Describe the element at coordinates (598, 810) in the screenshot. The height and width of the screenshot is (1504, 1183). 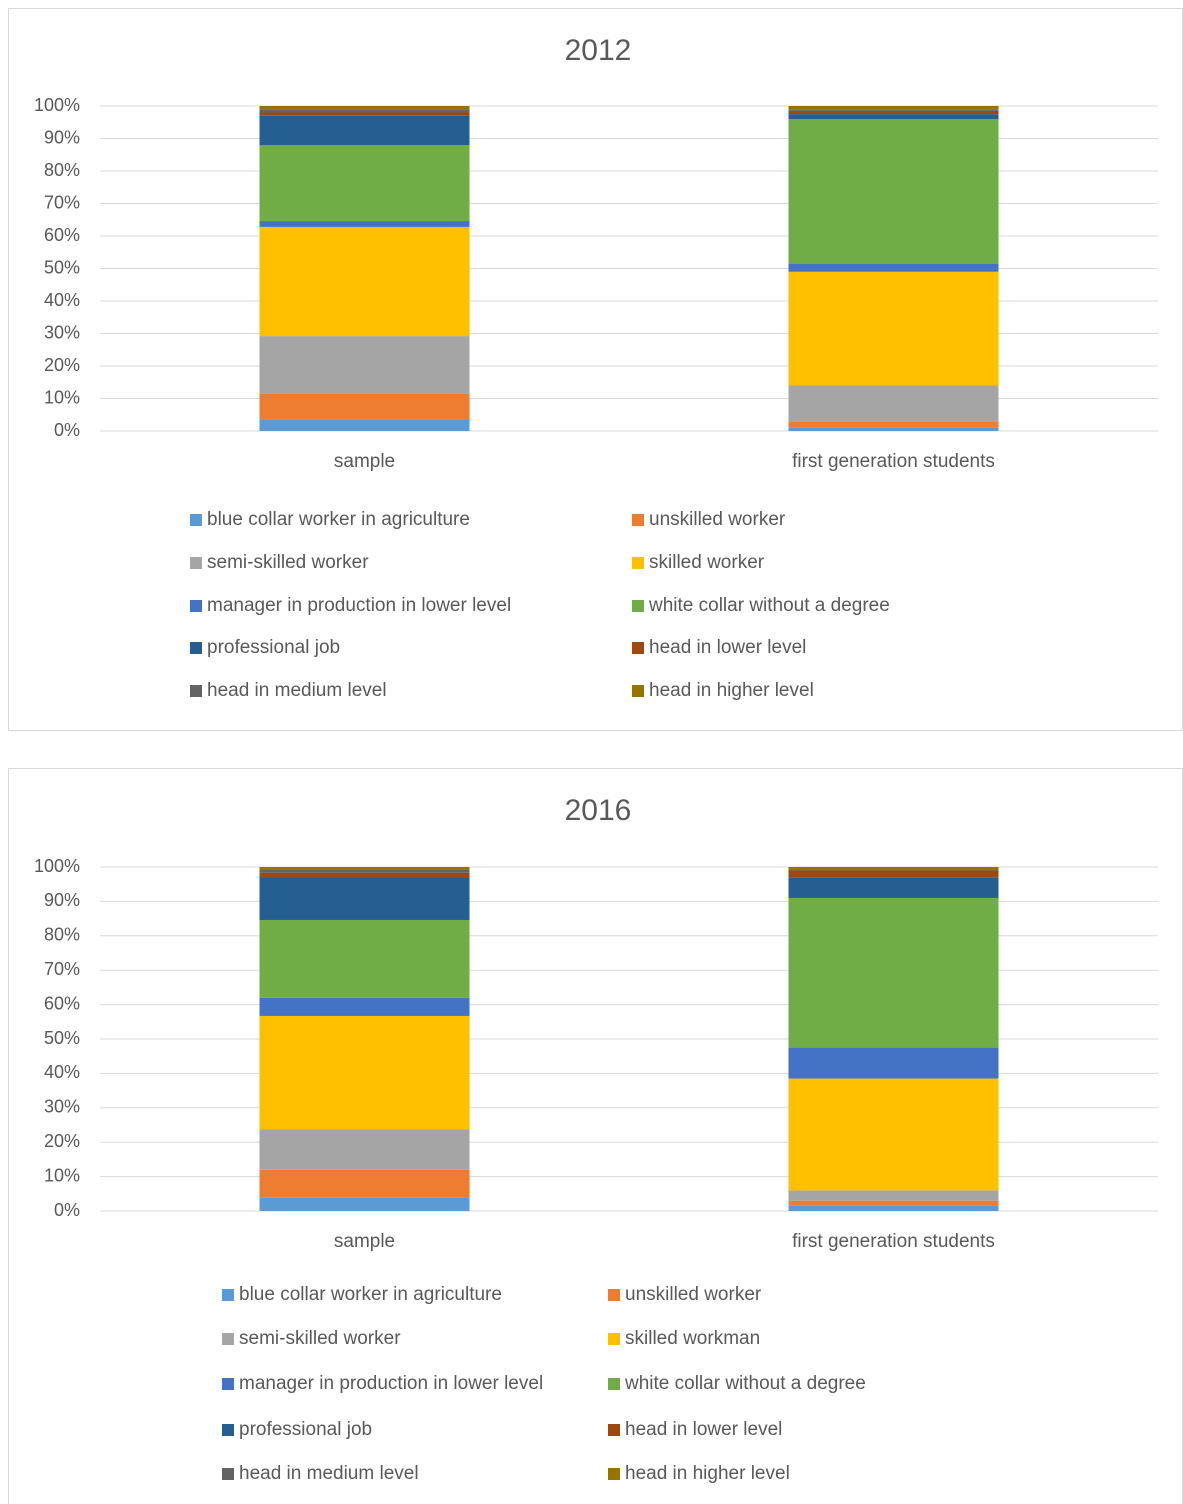
I see `chart-title: 2016` at that location.